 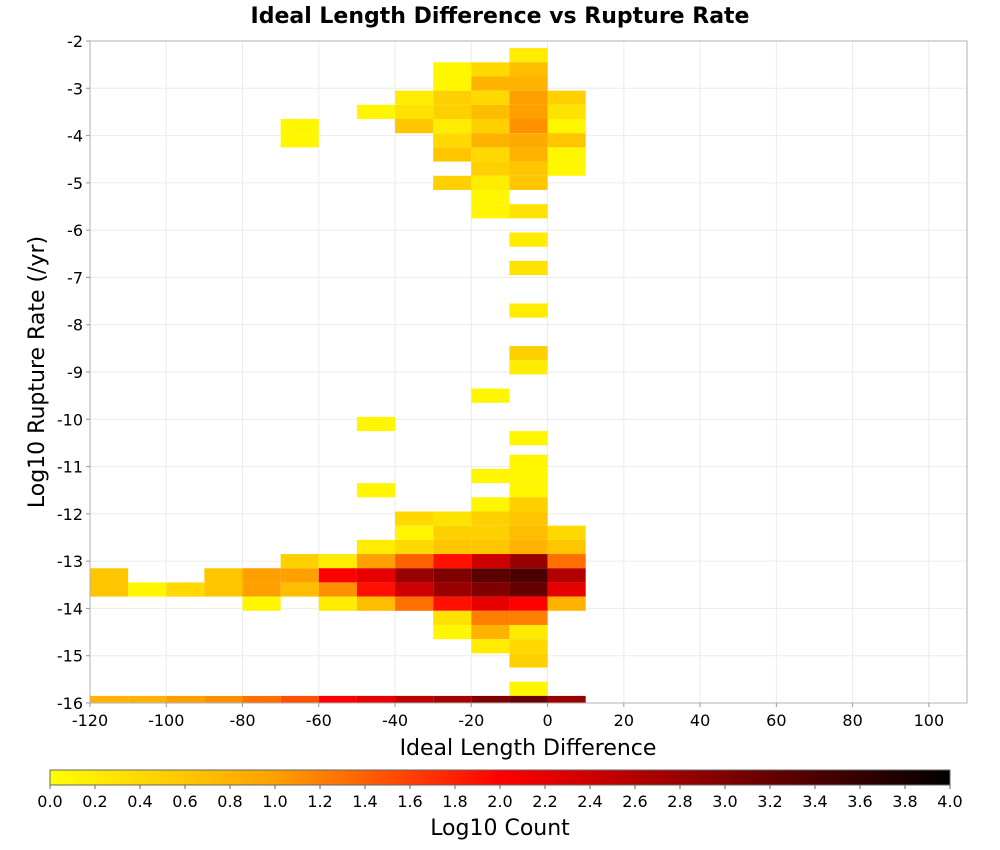 I want to click on colorbar-tick-label: 3.0, so click(x=724, y=801).